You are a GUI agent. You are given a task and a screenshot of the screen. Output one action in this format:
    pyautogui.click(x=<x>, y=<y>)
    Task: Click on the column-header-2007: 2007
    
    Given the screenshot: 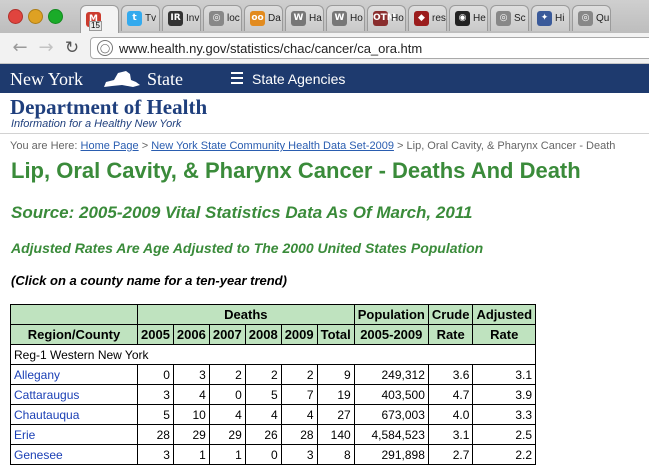 What is the action you would take?
    pyautogui.click(x=227, y=334)
    